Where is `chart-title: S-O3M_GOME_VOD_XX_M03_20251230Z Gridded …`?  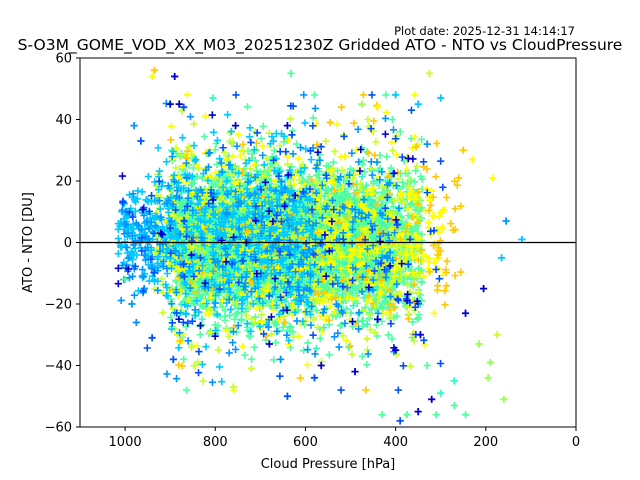 chart-title: S-O3M_GOME_VOD_XX_M03_20251230Z Gridded … is located at coordinates (320, 45).